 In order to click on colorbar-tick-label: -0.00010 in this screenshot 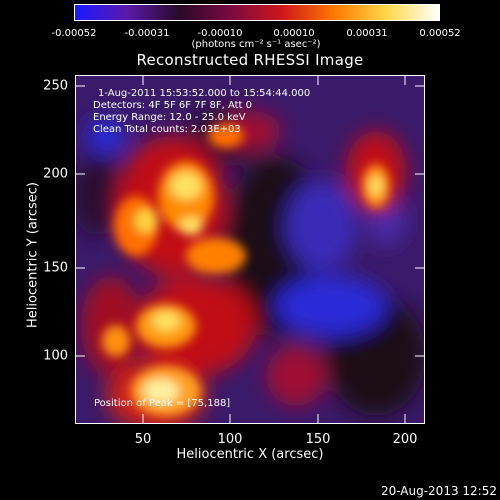, I will do `click(220, 33)`.